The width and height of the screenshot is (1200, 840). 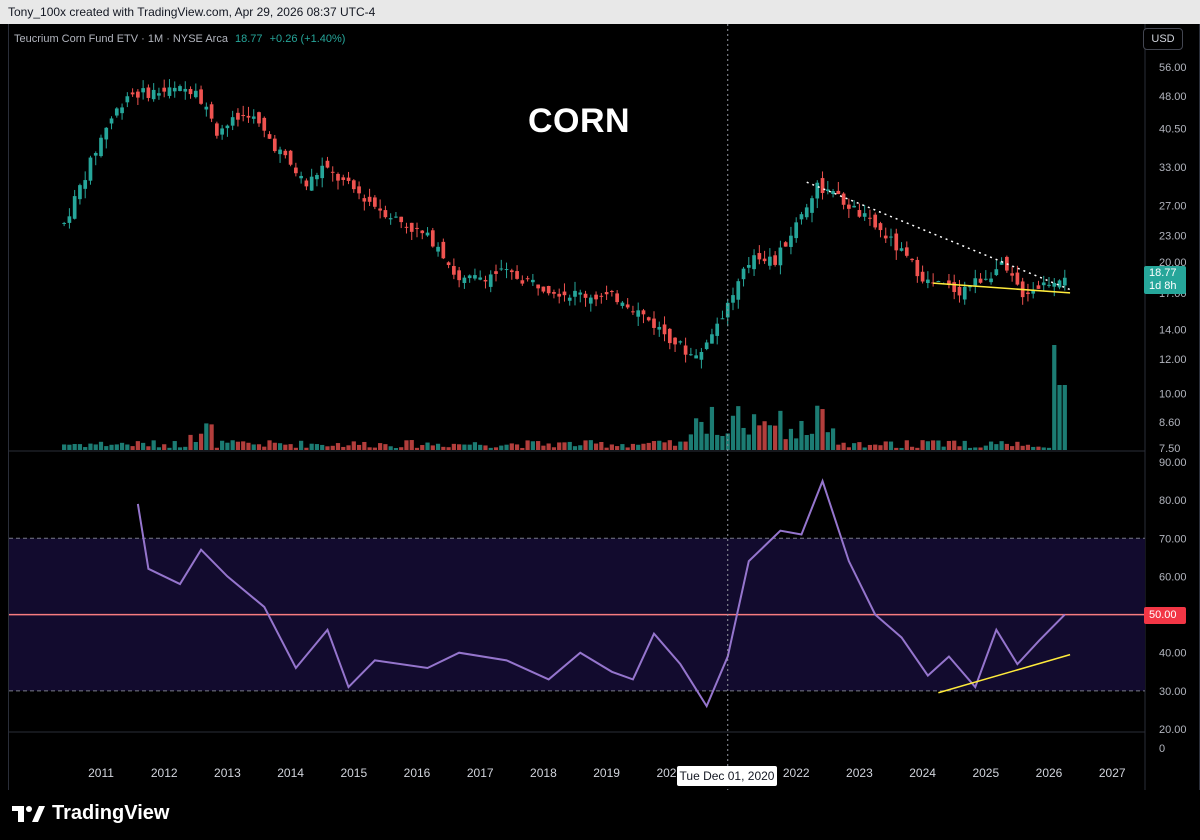 I want to click on price-axis-tick: 56.00, so click(x=1173, y=68).